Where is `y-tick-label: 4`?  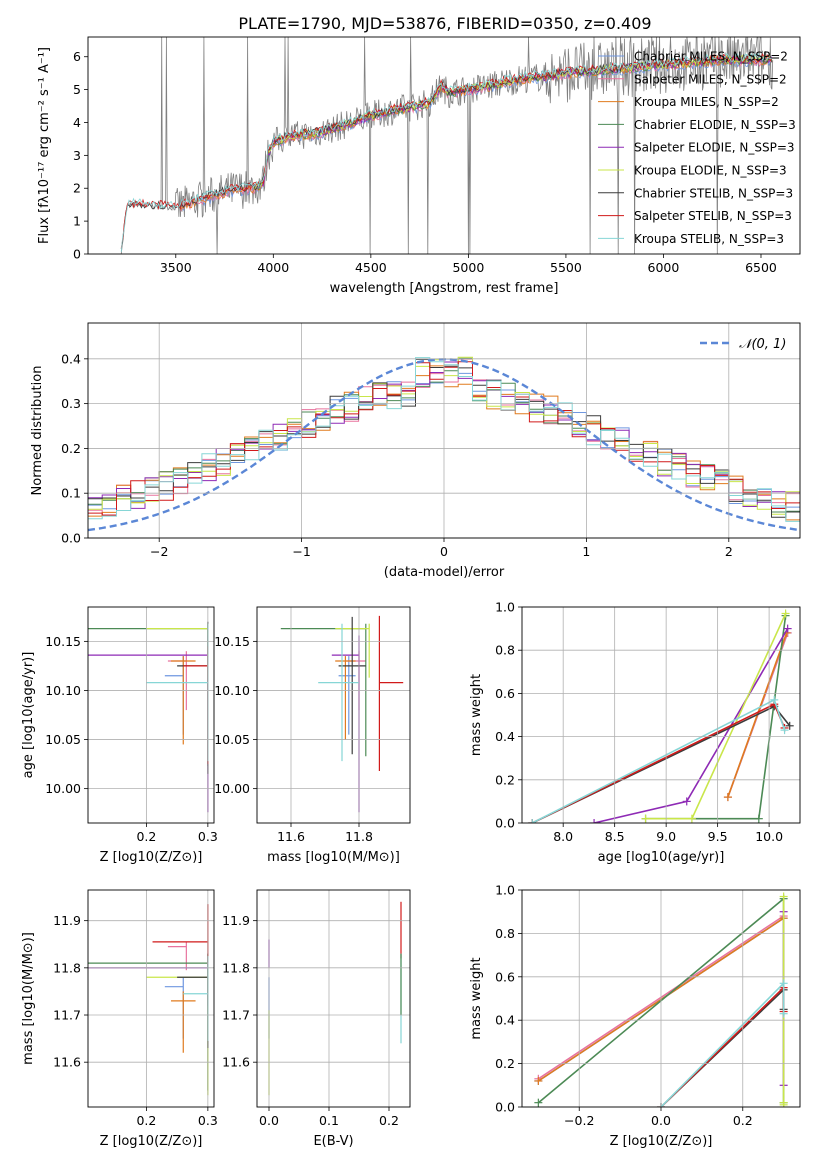
y-tick-label: 4 is located at coordinates (77, 122).